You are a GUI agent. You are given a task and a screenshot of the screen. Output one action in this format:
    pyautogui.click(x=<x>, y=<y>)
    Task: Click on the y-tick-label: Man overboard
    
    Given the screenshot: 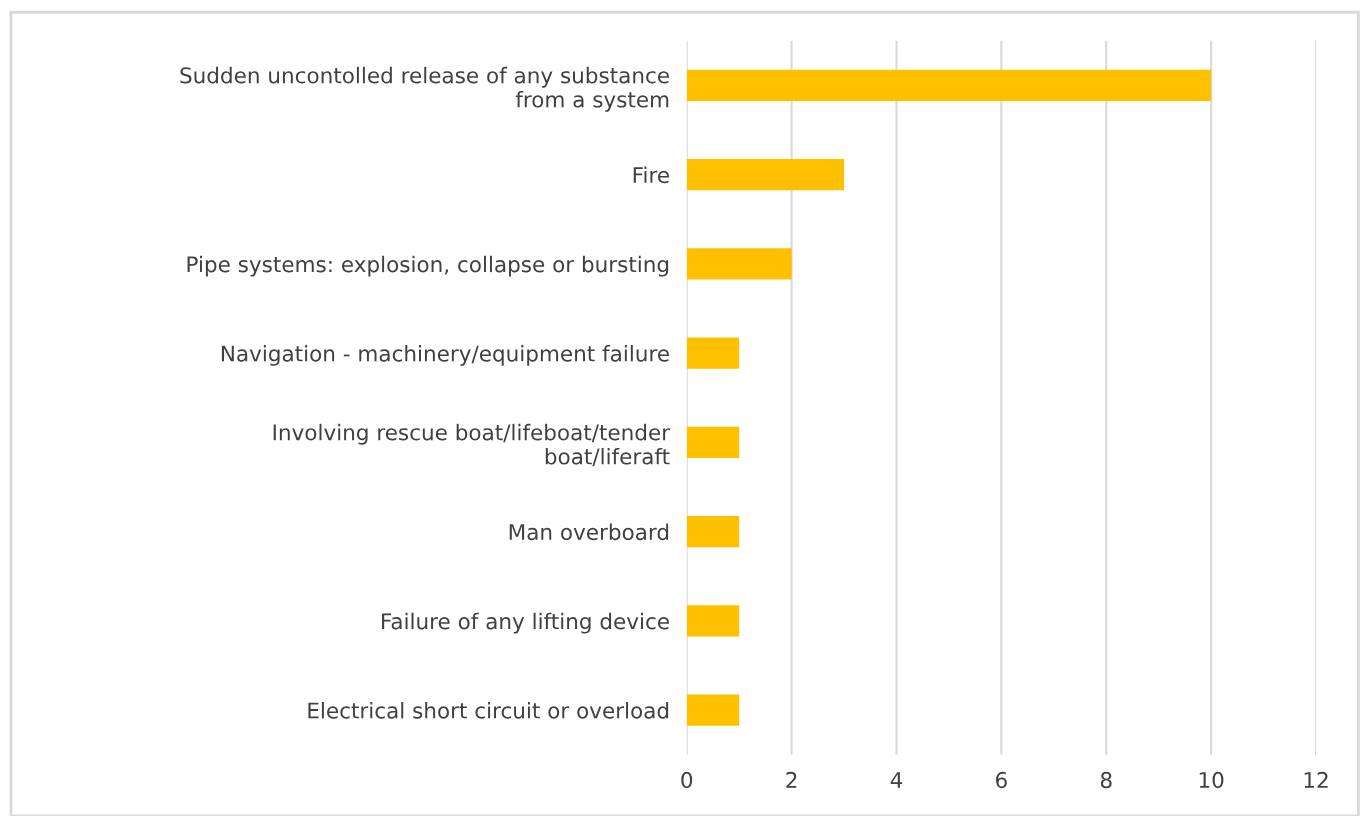 What is the action you would take?
    pyautogui.click(x=589, y=532)
    